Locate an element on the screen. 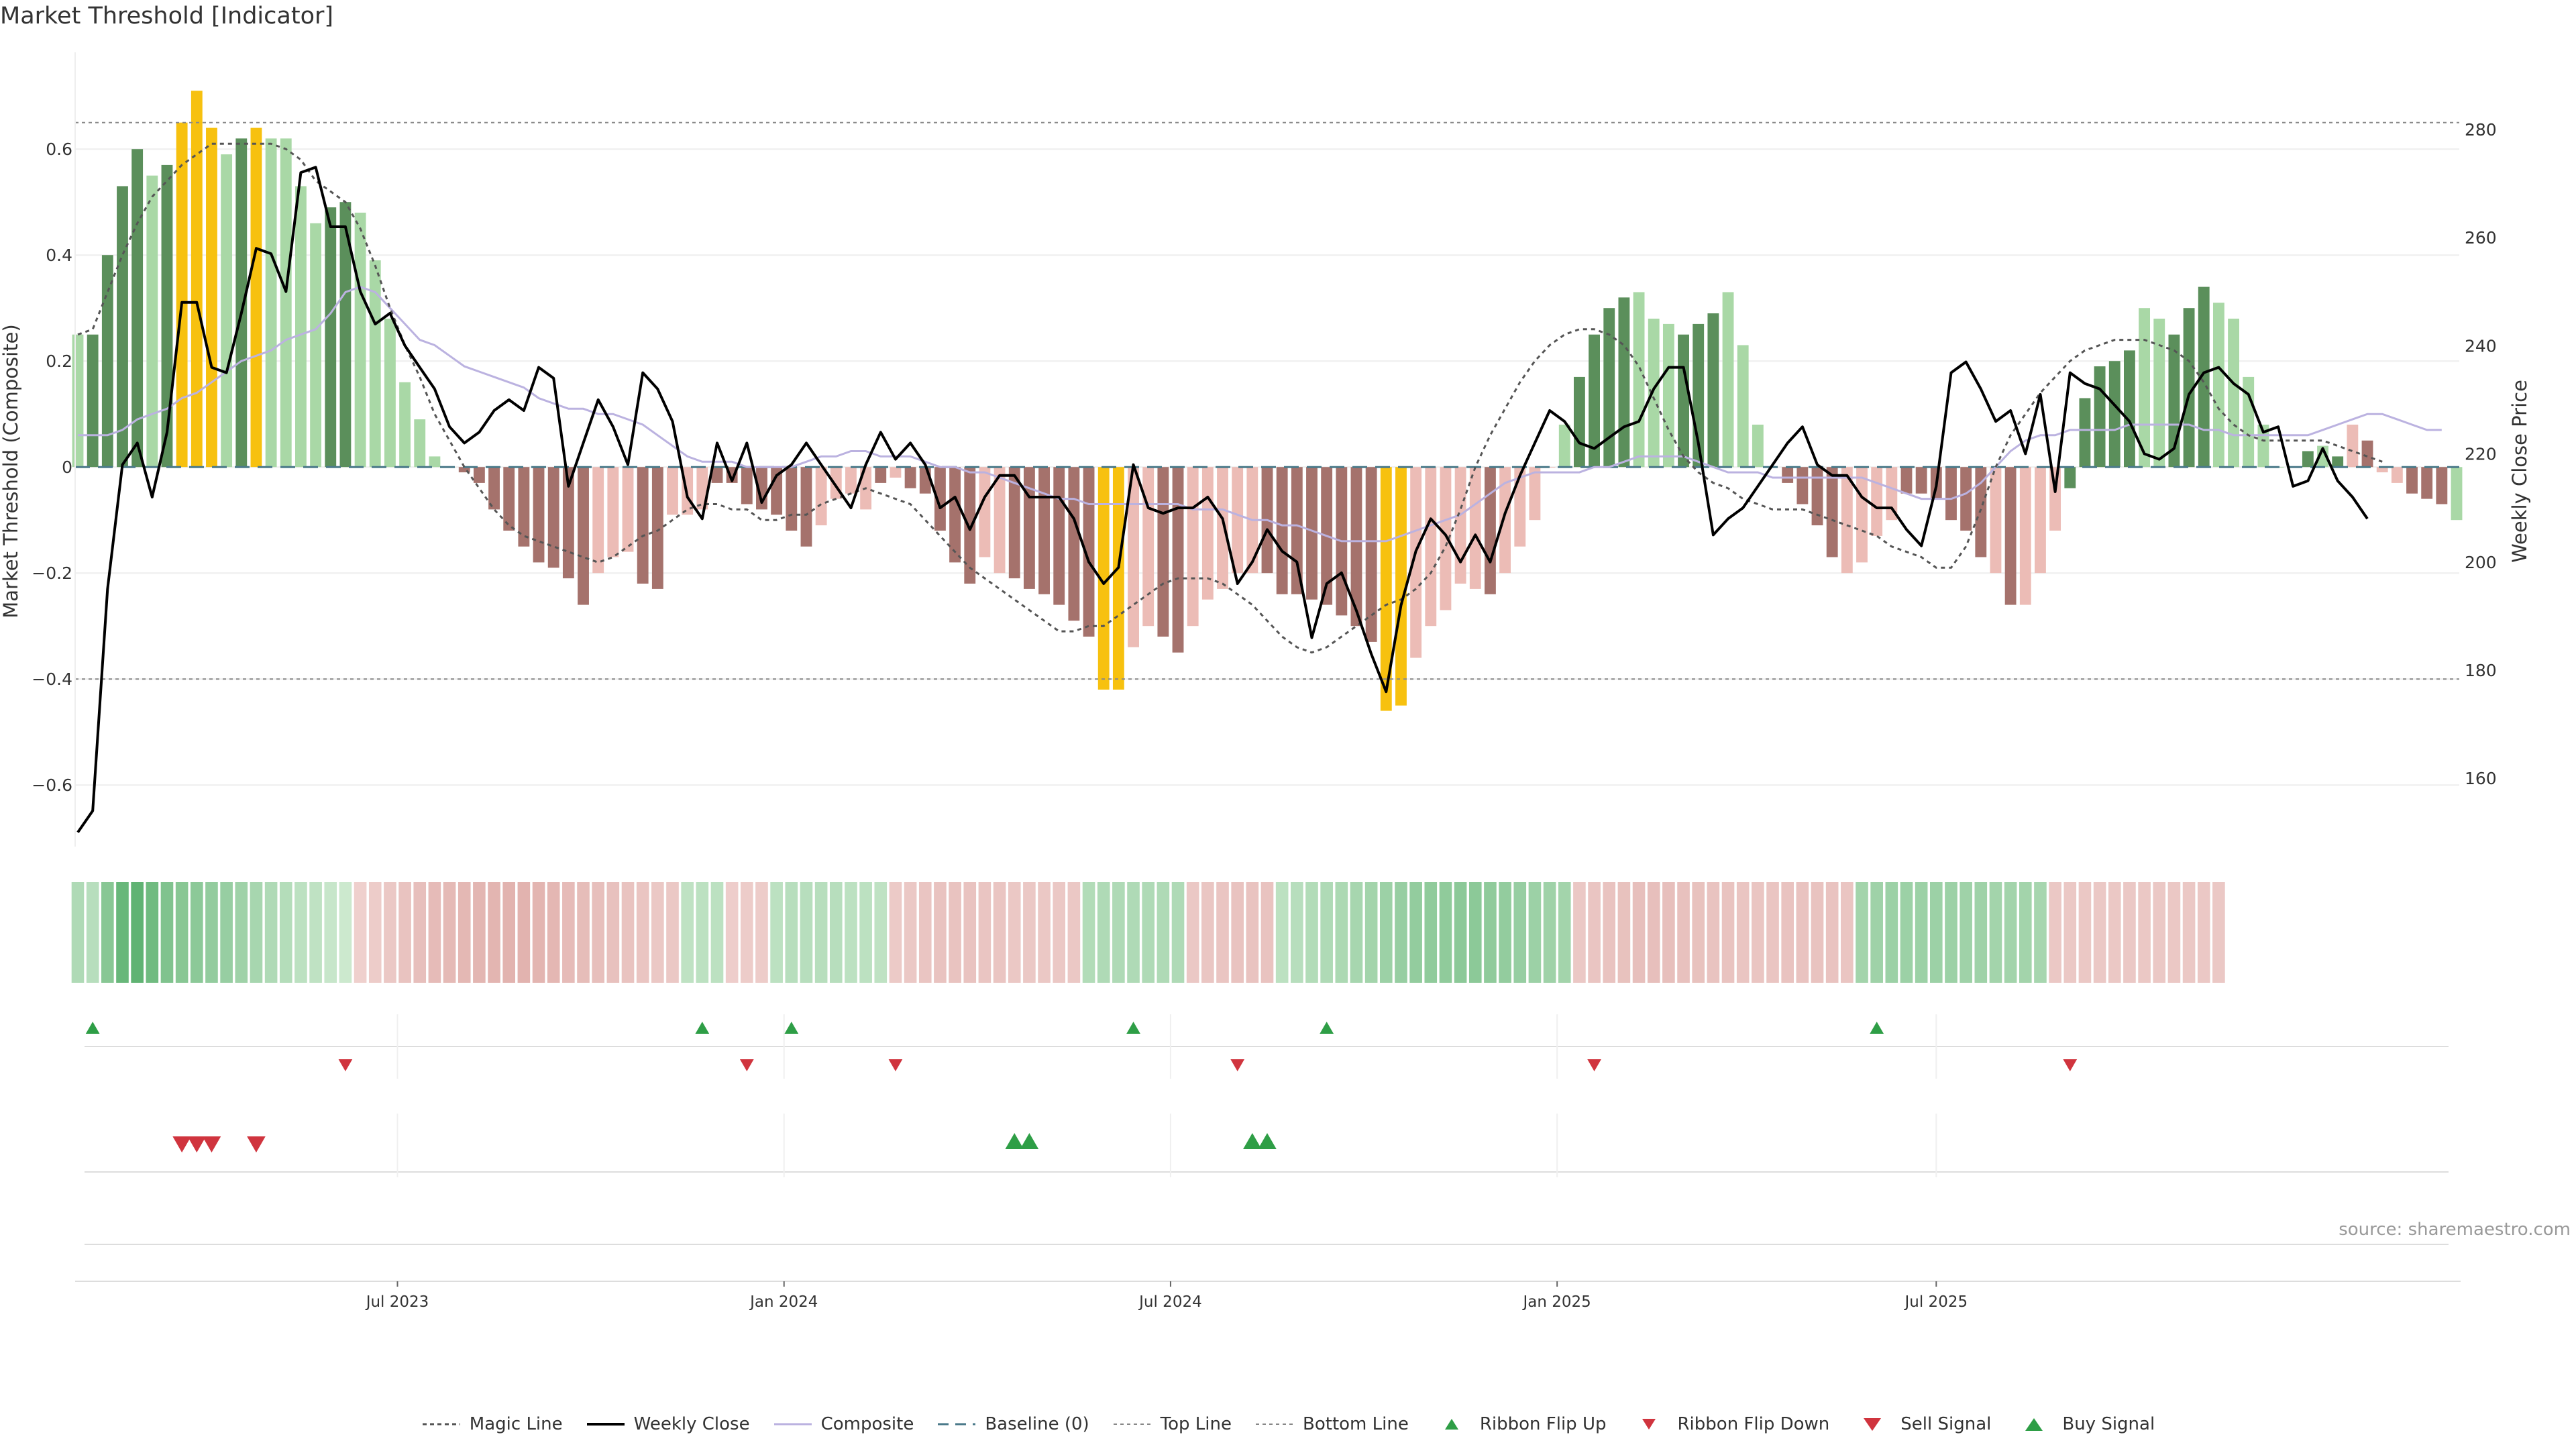 This screenshot has width=2576, height=1449. y2-tick-label: 200 is located at coordinates (2481, 562).